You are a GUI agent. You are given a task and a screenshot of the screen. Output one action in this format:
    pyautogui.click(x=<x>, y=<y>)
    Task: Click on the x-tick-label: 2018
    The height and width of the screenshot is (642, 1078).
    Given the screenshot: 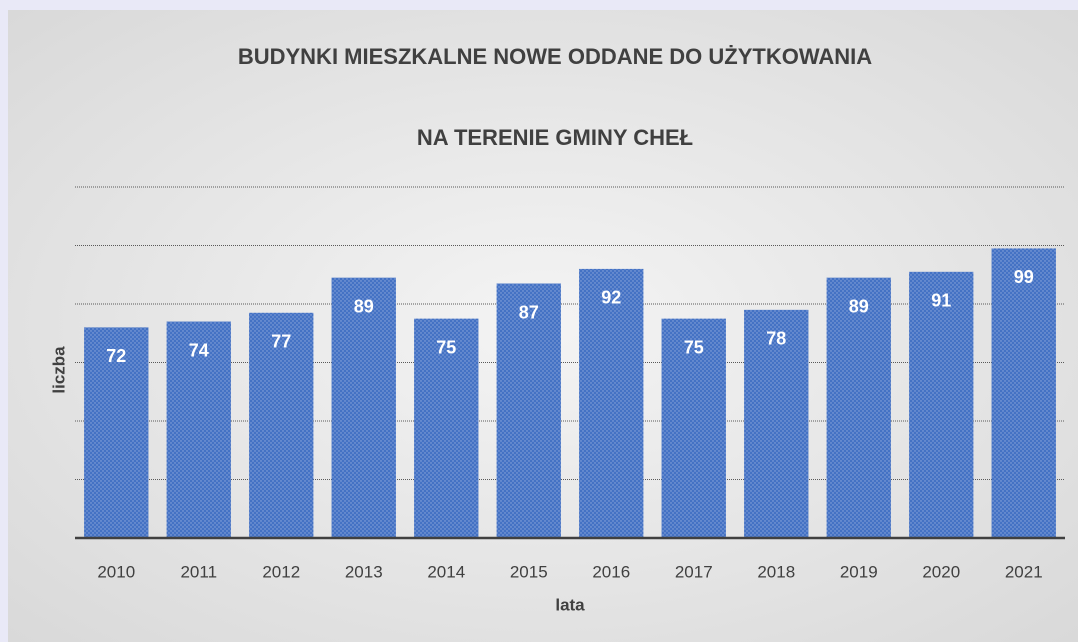 What is the action you would take?
    pyautogui.click(x=776, y=571)
    